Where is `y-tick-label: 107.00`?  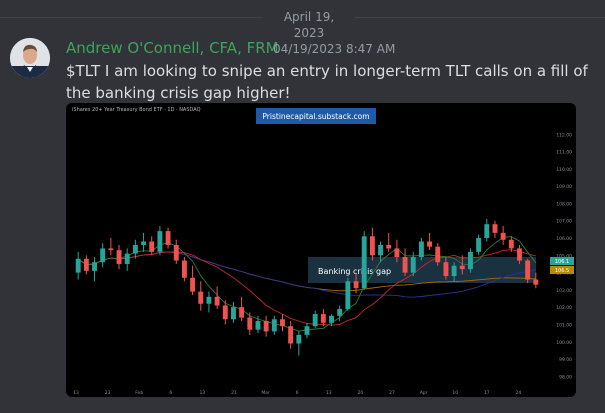 y-tick-label: 107.00 is located at coordinates (564, 222).